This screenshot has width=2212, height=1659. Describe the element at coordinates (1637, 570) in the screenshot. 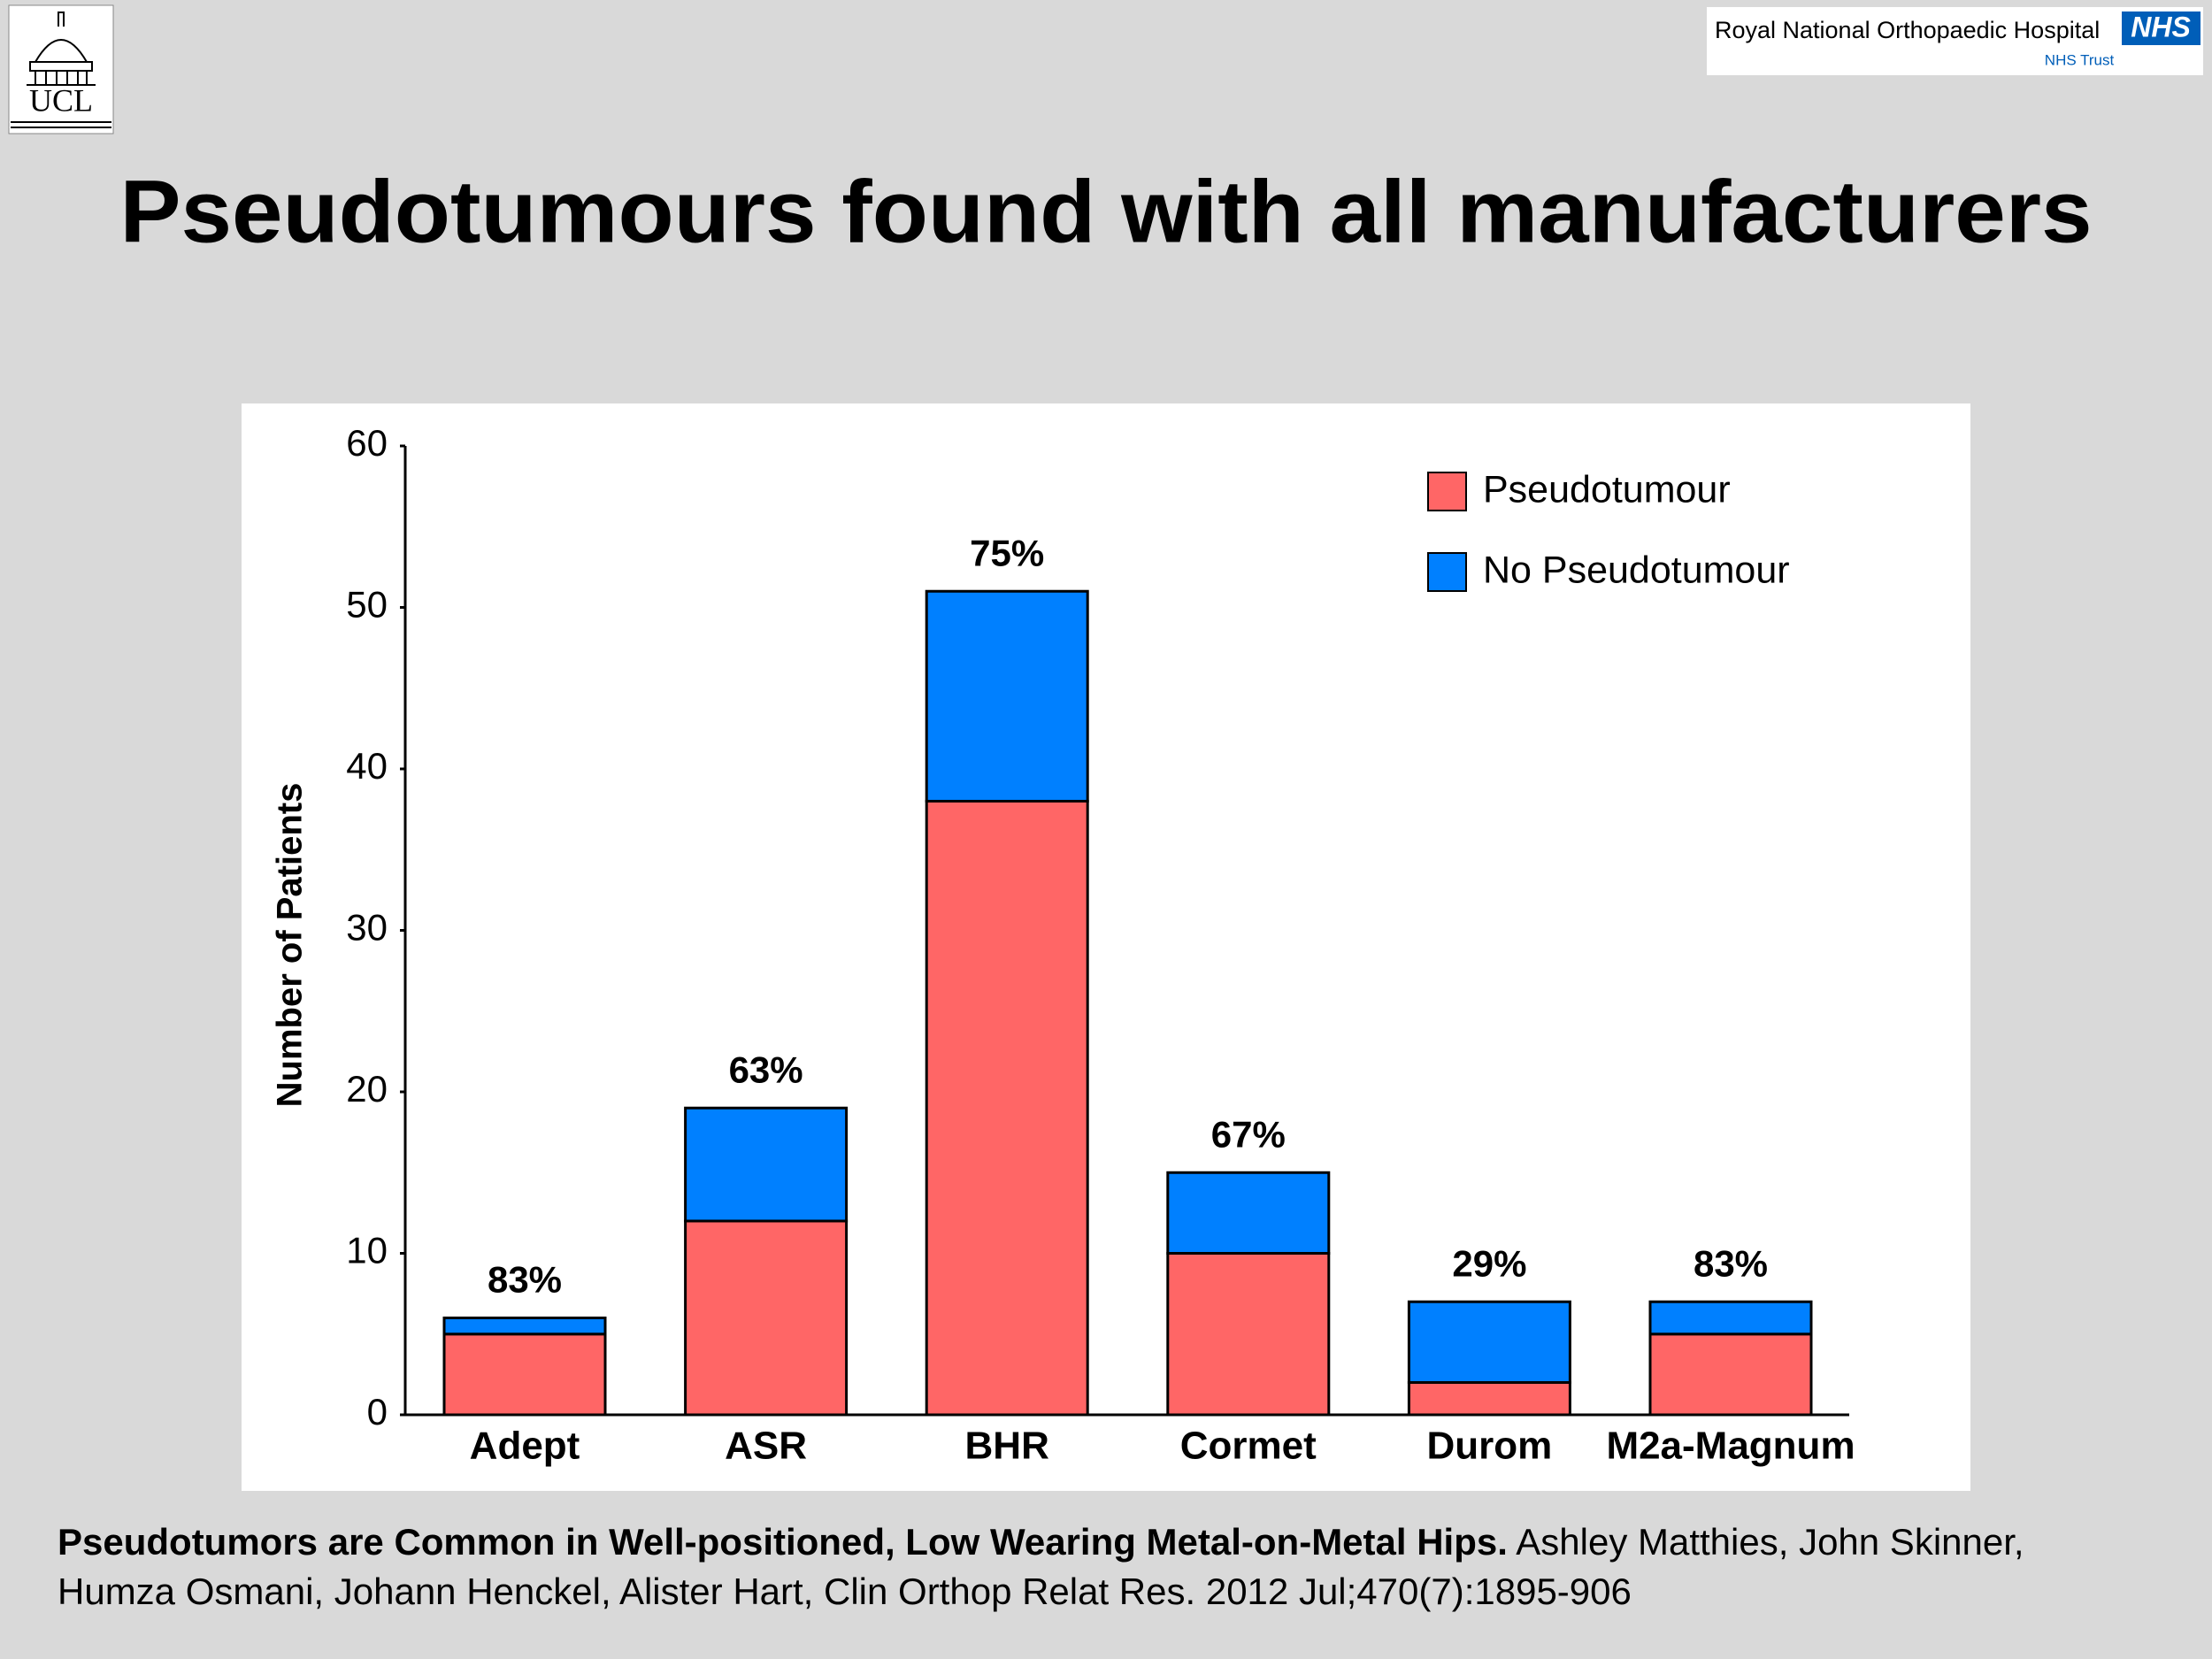

I see `legend-label: No Pseudotumour` at that location.